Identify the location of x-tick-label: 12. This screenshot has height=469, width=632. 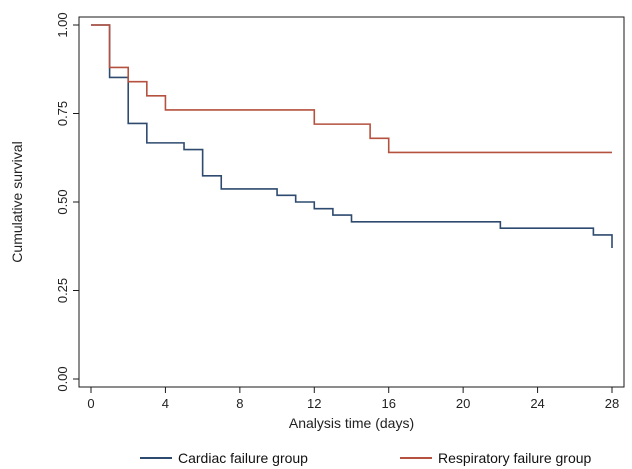
(314, 403).